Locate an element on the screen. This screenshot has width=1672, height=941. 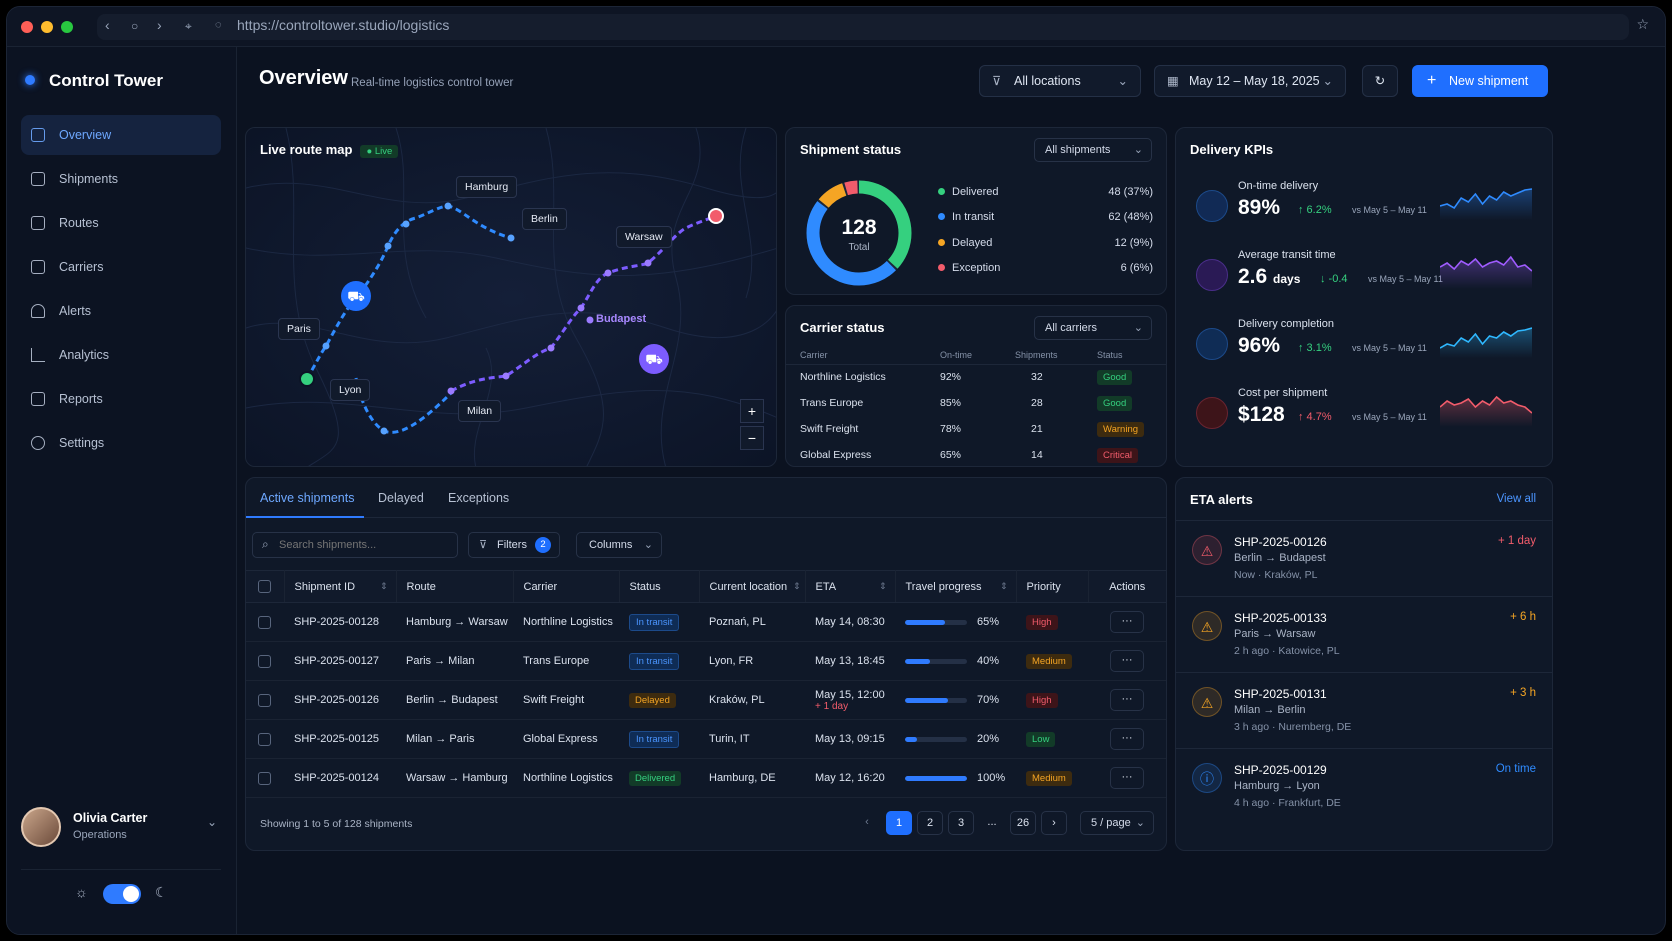
carrier-filter-select: All carriers ⌄ is located at coordinates (1093, 328).